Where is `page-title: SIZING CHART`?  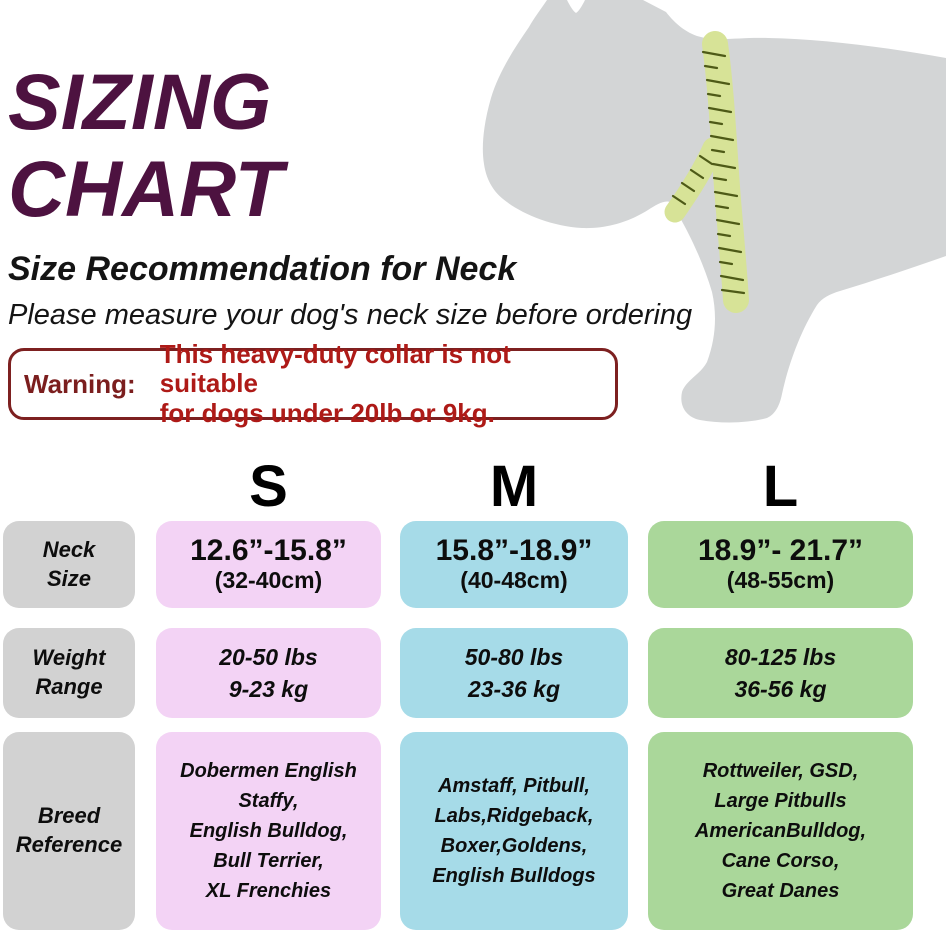
page-title: SIZING CHART is located at coordinates (145, 145).